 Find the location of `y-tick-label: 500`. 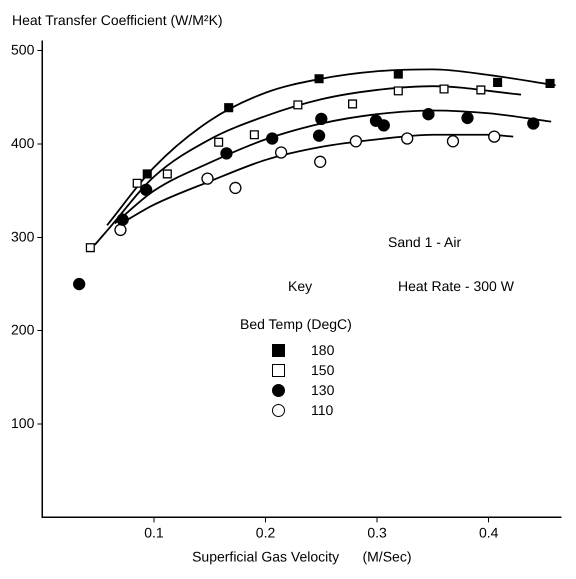

y-tick-label: 500 is located at coordinates (23, 50).